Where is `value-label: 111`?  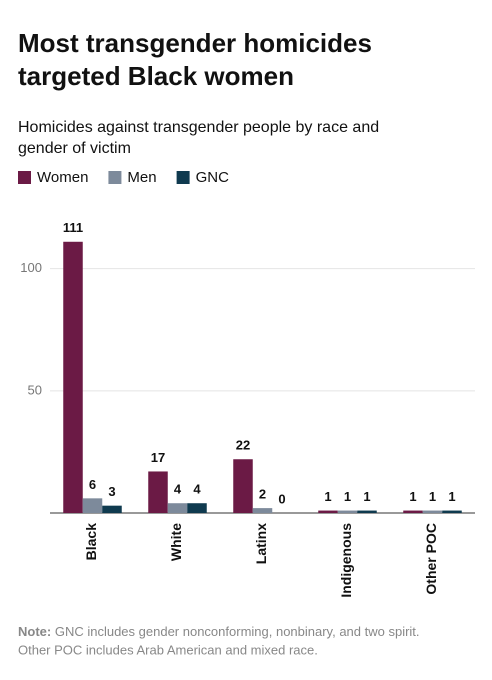
value-label: 111 is located at coordinates (73, 227).